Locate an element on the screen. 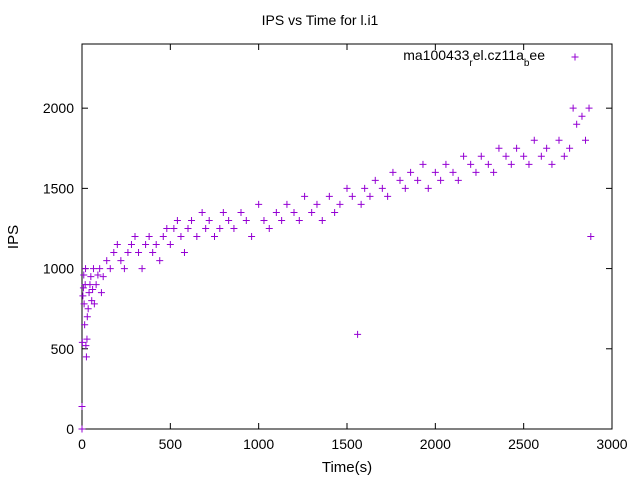 The width and height of the screenshot is (640, 480). legend-label-part-4: b is located at coordinates (527, 63).